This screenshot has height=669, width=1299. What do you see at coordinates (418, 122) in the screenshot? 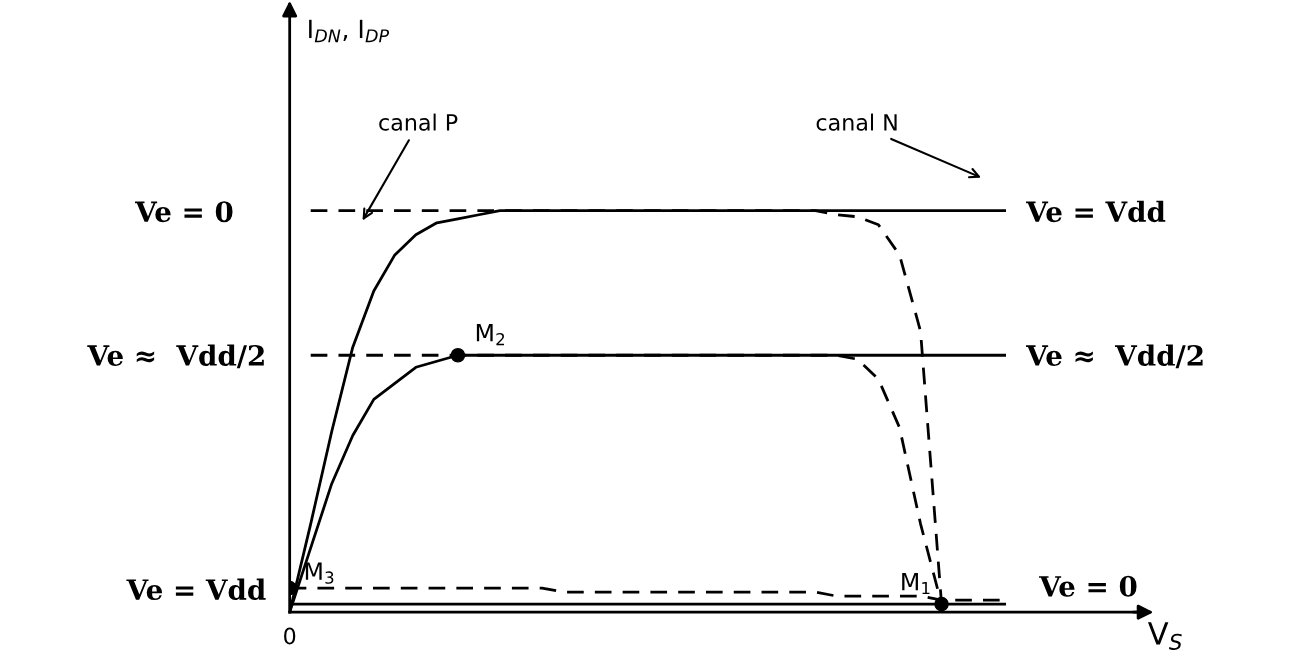
I see `text: canal P` at bounding box center [418, 122].